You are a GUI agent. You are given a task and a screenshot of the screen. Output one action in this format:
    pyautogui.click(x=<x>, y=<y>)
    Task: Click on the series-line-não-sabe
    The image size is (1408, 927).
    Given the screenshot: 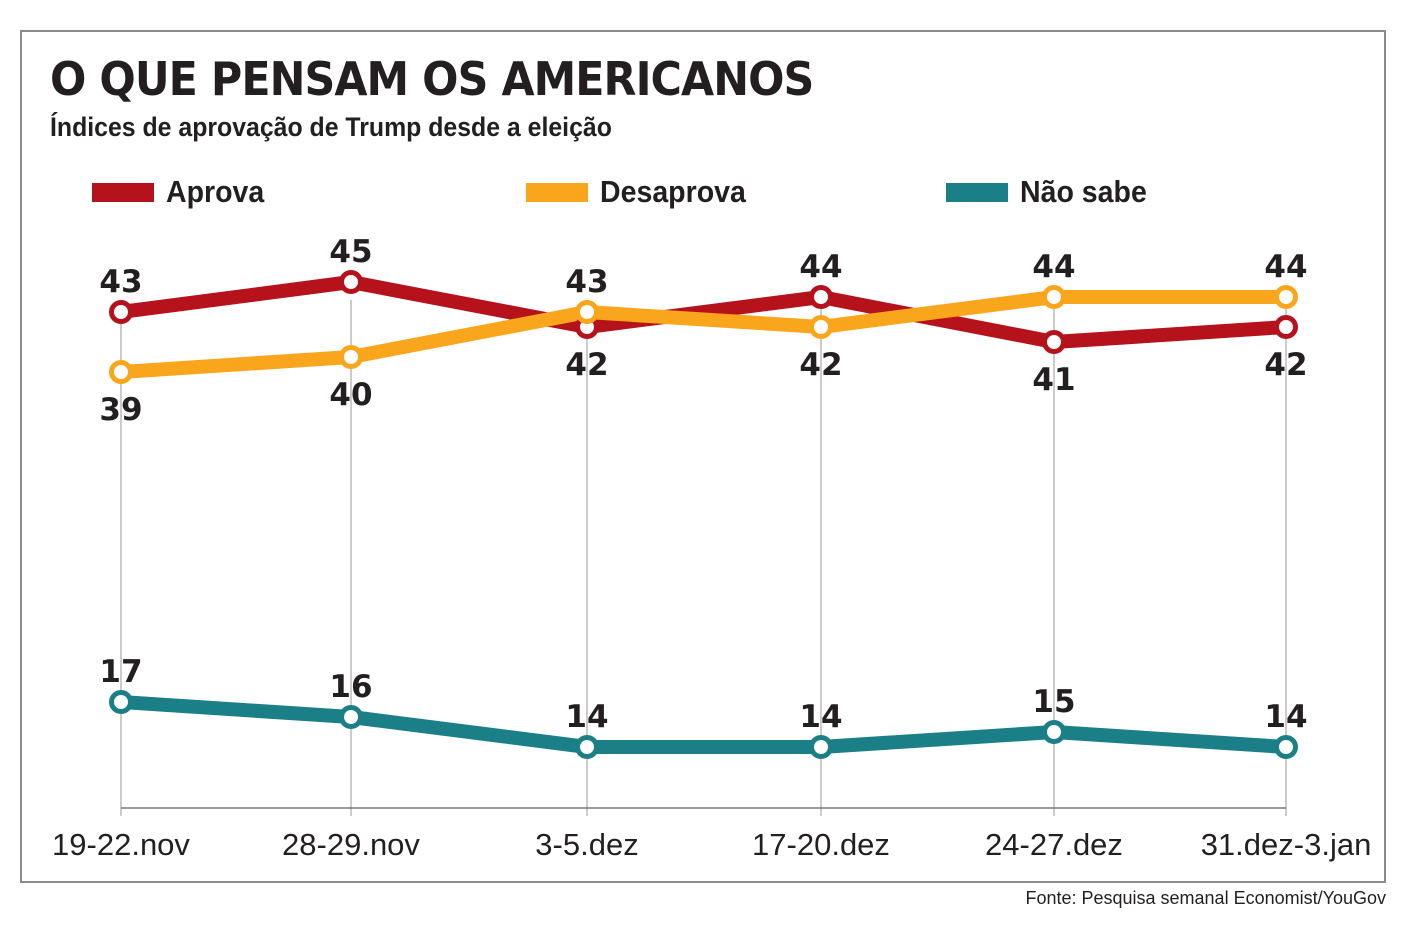 What is the action you would take?
    pyautogui.click(x=703, y=724)
    